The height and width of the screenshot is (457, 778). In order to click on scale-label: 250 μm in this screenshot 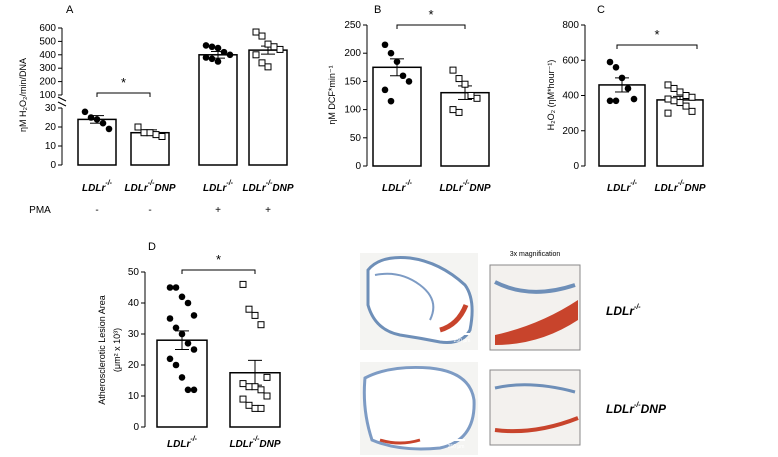, I will do `click(462, 341)`.